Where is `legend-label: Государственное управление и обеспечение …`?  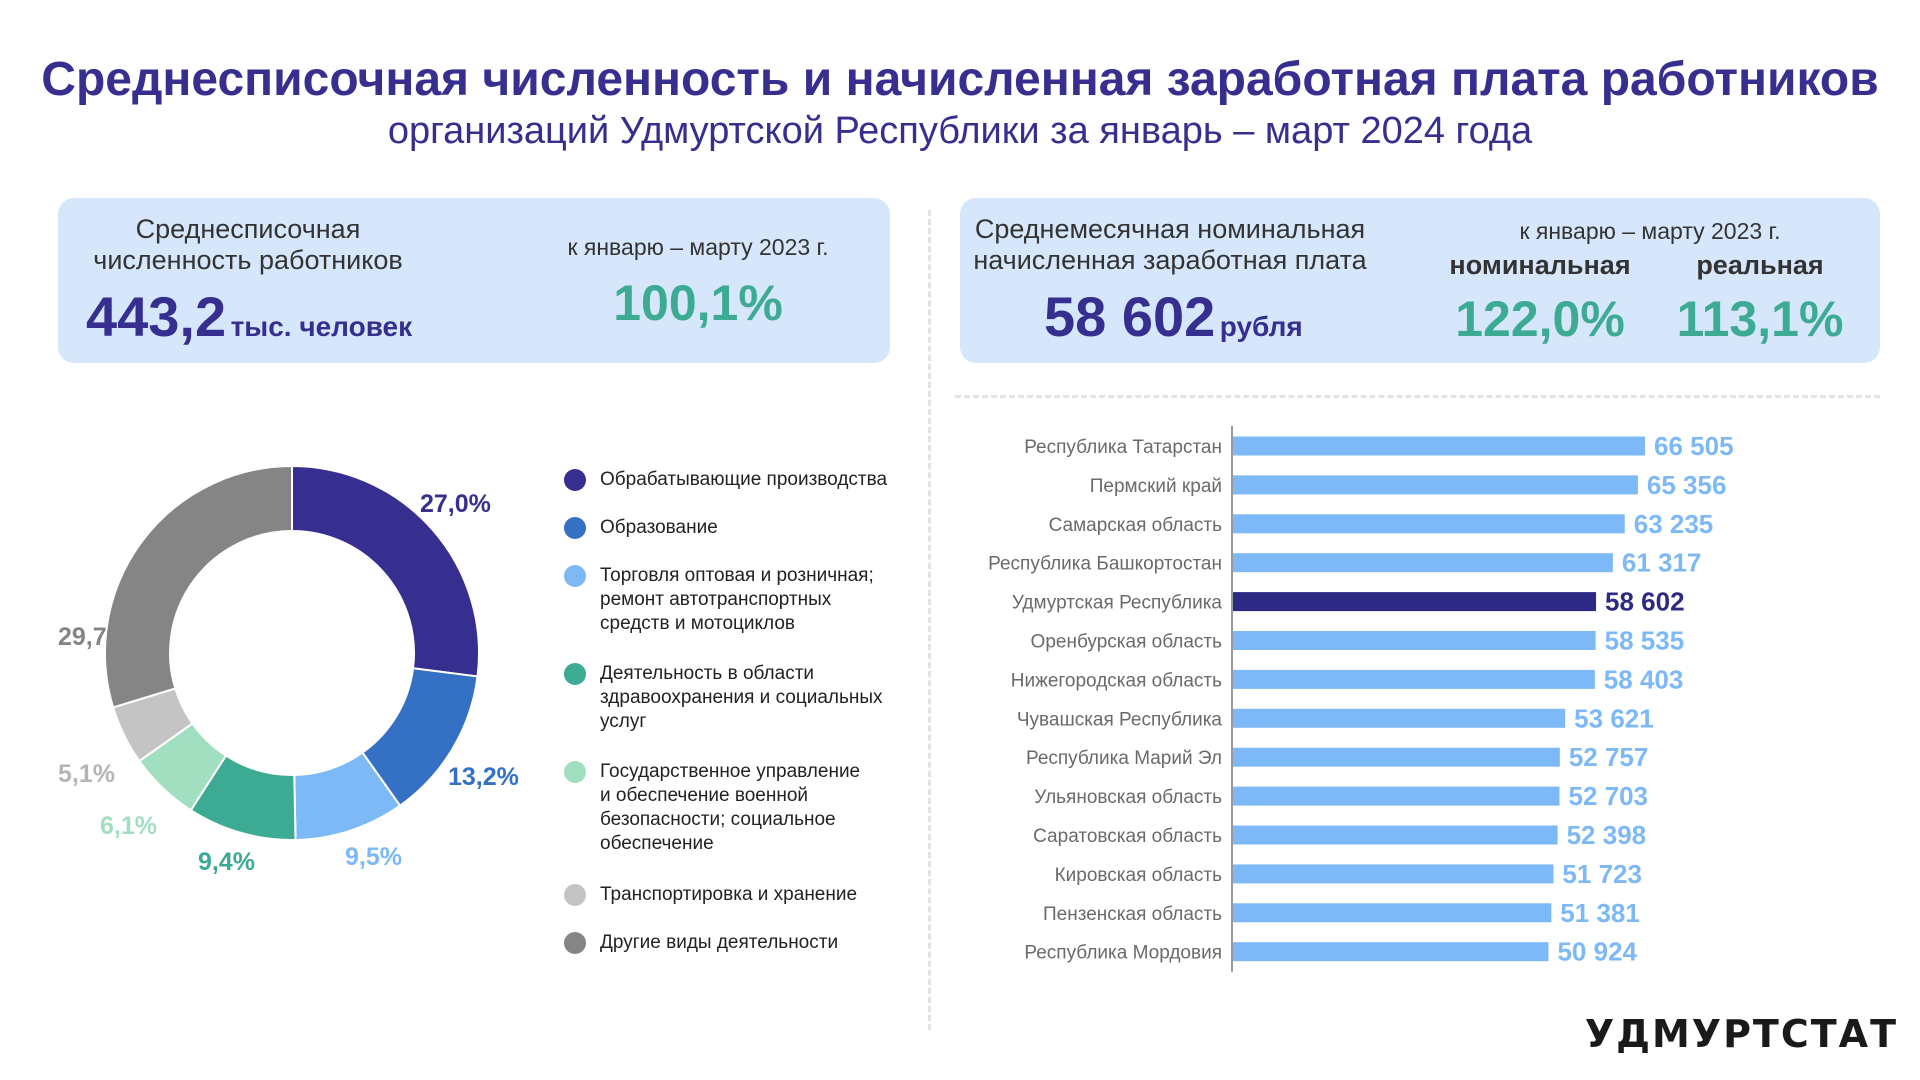
legend-label: Государственное управление и обеспечение … is located at coordinates (765, 808).